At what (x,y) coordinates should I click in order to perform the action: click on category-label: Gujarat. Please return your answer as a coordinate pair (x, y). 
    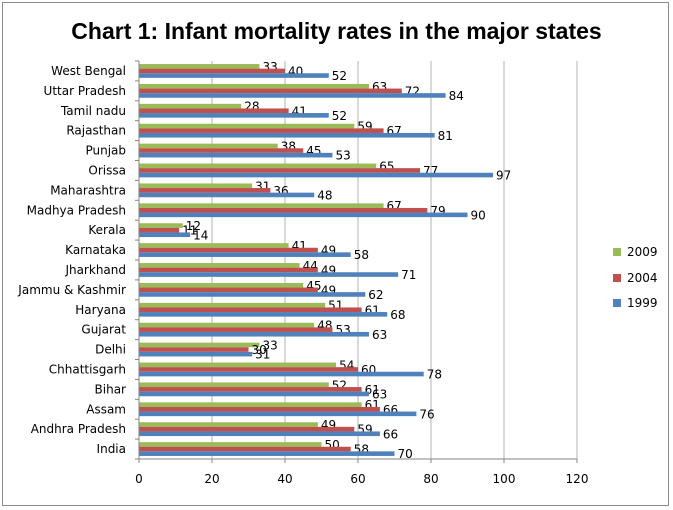
    Looking at the image, I should click on (103, 330).